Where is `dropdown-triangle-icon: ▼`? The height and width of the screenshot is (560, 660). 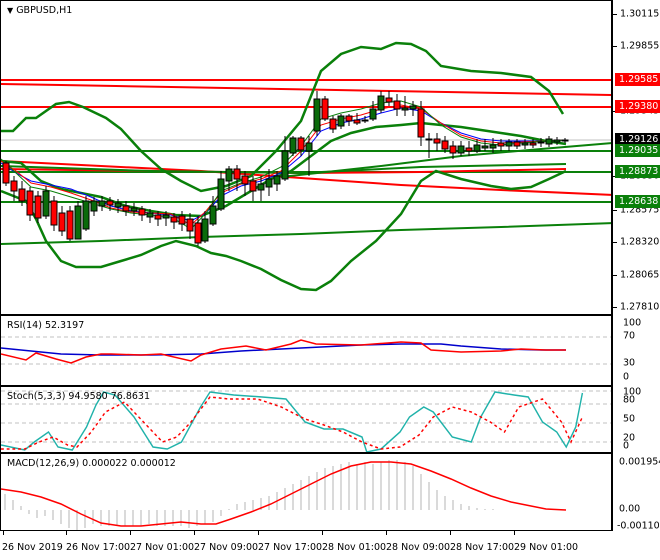 dropdown-triangle-icon: ▼ is located at coordinates (10, 10).